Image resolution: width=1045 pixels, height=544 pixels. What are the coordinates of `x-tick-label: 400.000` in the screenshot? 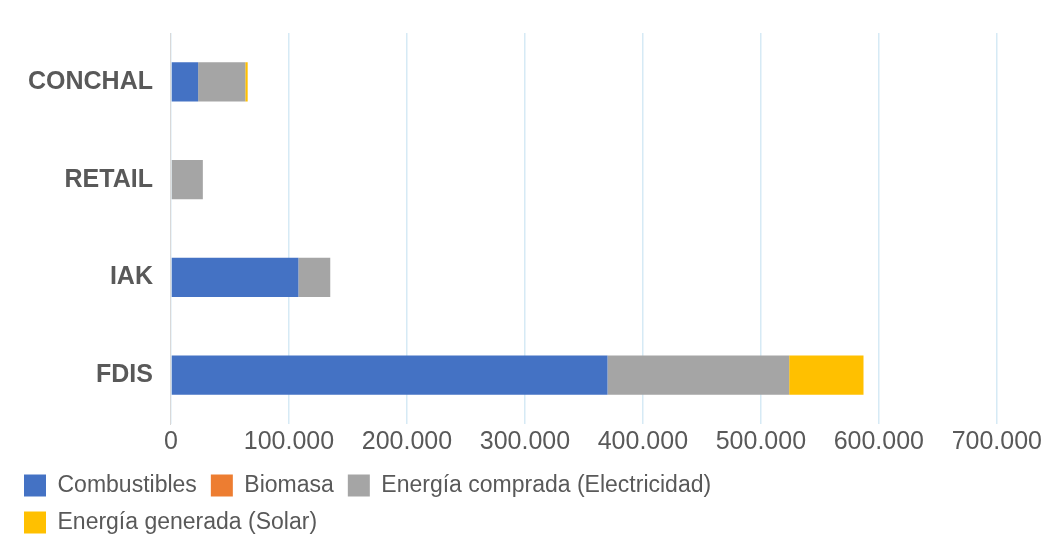 It's located at (643, 439).